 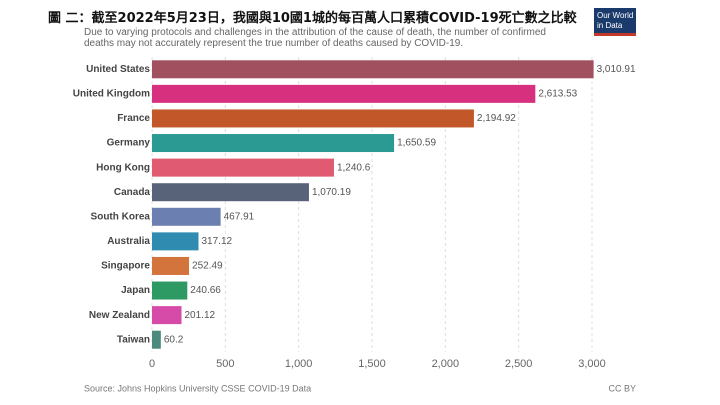 I want to click on category-label: Singapore, so click(x=125, y=266).